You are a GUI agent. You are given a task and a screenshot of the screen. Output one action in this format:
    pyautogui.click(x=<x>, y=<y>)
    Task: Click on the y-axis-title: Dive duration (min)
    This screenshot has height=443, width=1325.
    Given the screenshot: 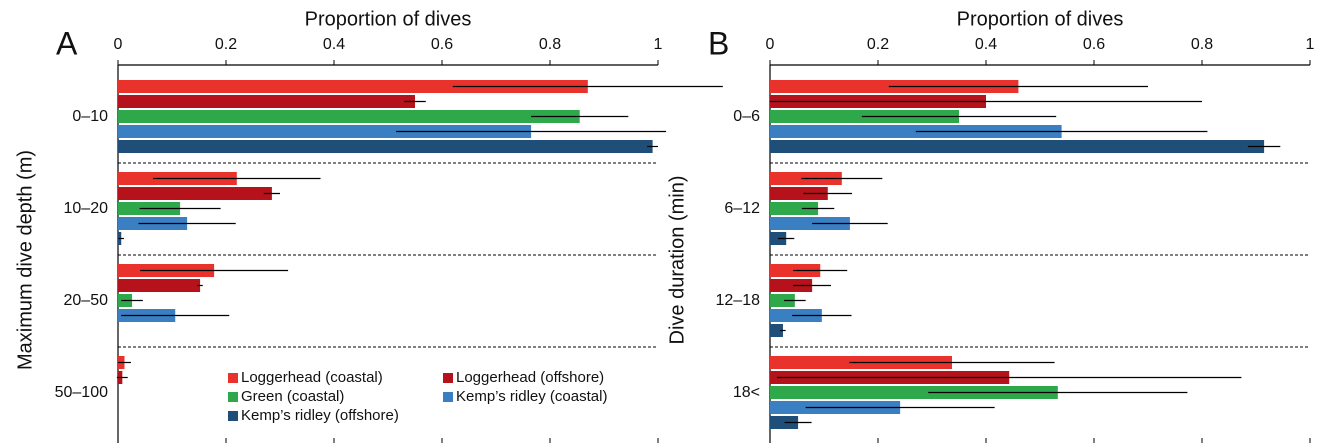 What is the action you would take?
    pyautogui.click(x=677, y=260)
    